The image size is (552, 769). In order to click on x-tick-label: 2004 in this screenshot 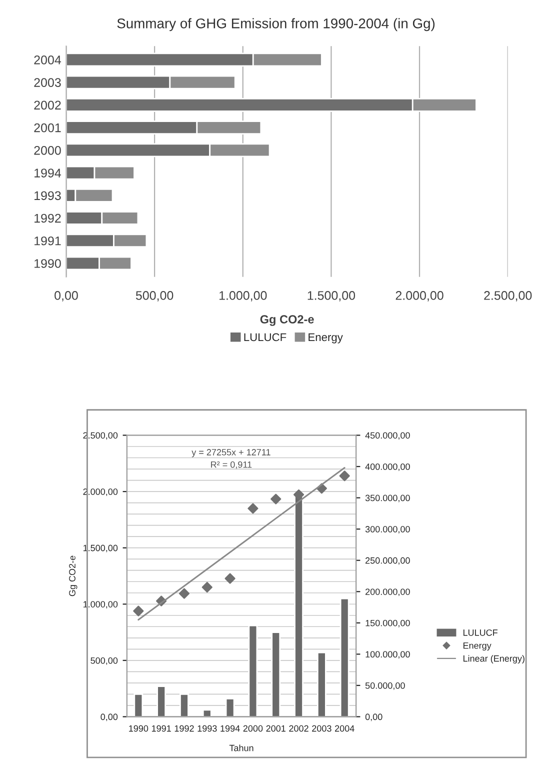, I will do `click(344, 728)`.